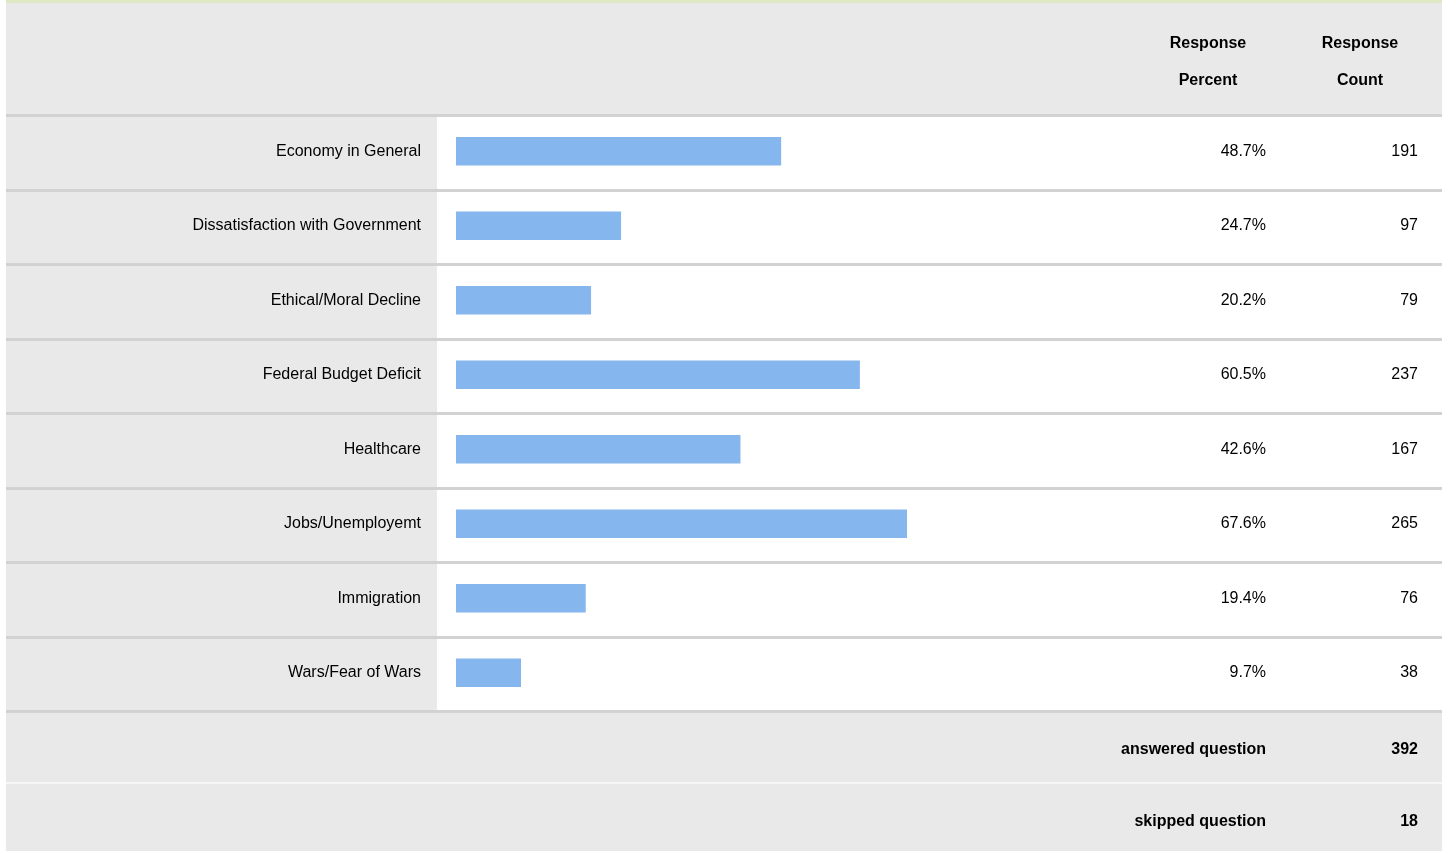 This screenshot has width=1442, height=851. Describe the element at coordinates (1247, 672) in the screenshot. I see `data-label: 9.7%` at that location.